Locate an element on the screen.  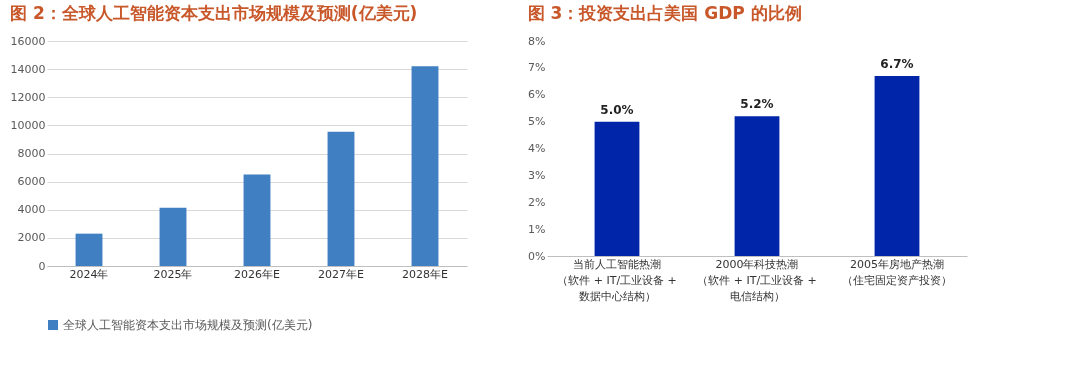
y-tick-label: 1% is located at coordinates (537, 229).